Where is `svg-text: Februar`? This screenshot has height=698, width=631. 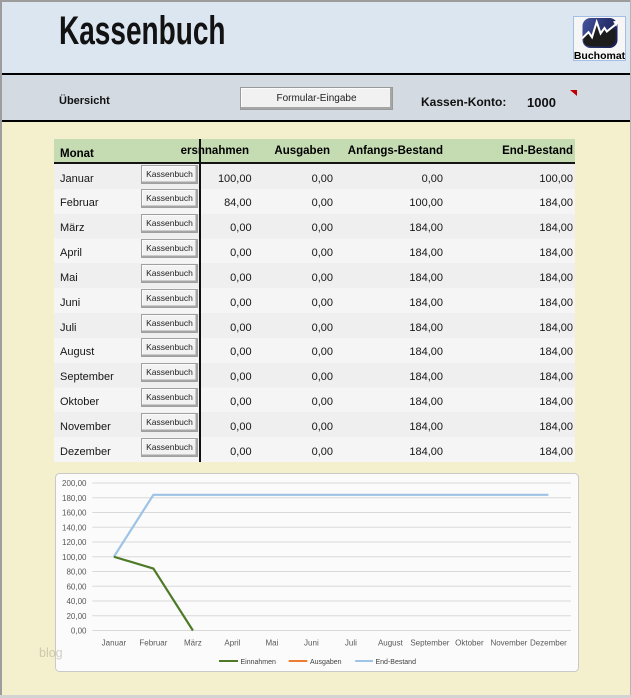 svg-text: Februar is located at coordinates (153, 643).